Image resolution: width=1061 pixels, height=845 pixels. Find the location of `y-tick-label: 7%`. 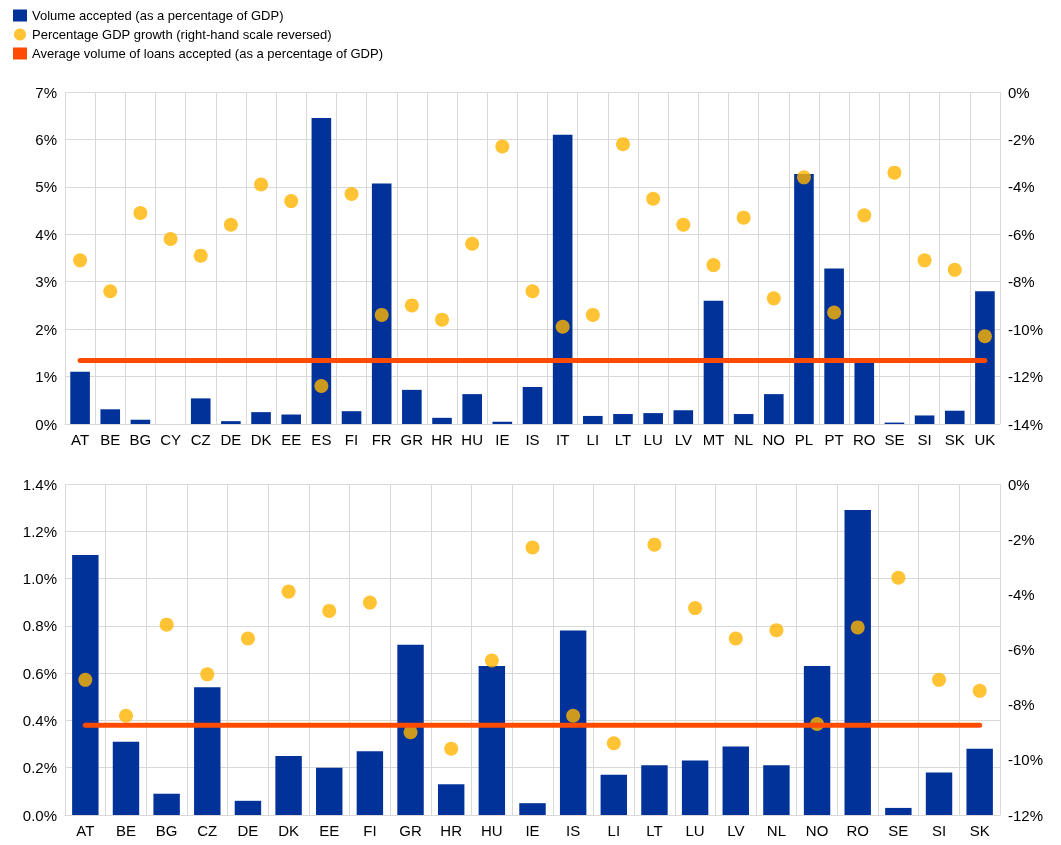

y-tick-label: 7% is located at coordinates (46, 92).